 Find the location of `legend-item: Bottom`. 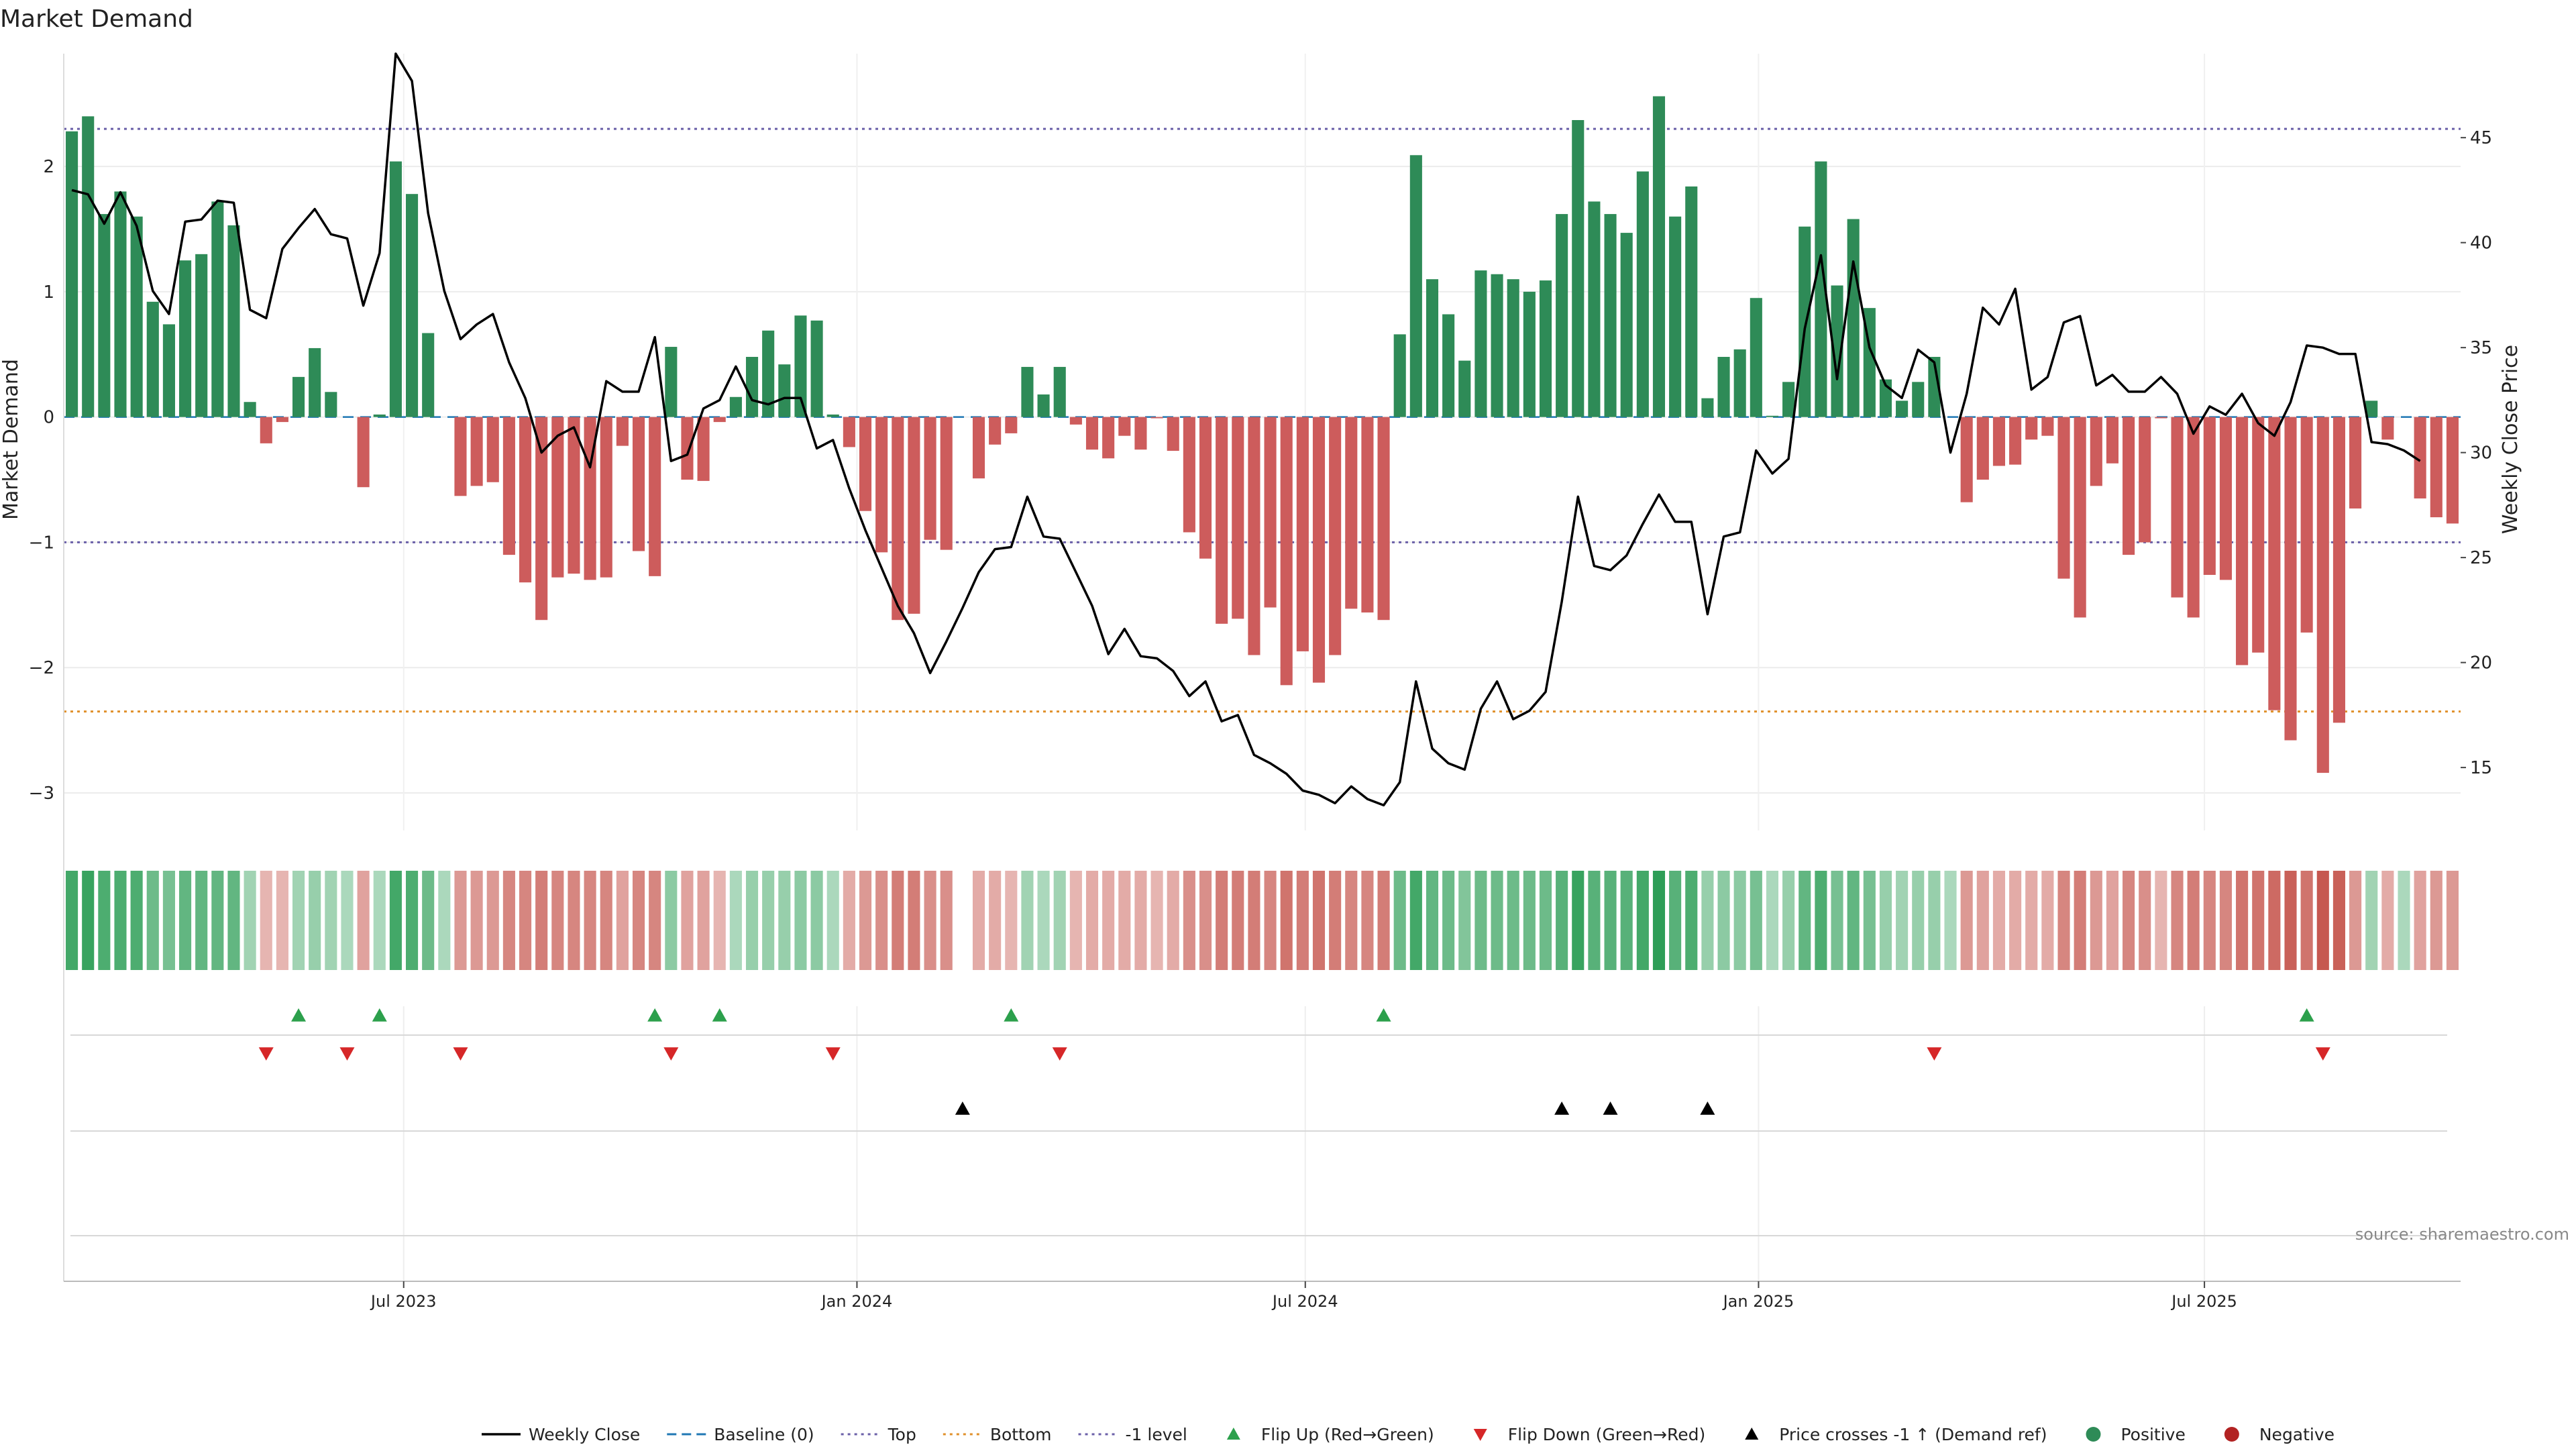

legend-item: Bottom is located at coordinates (997, 1434).